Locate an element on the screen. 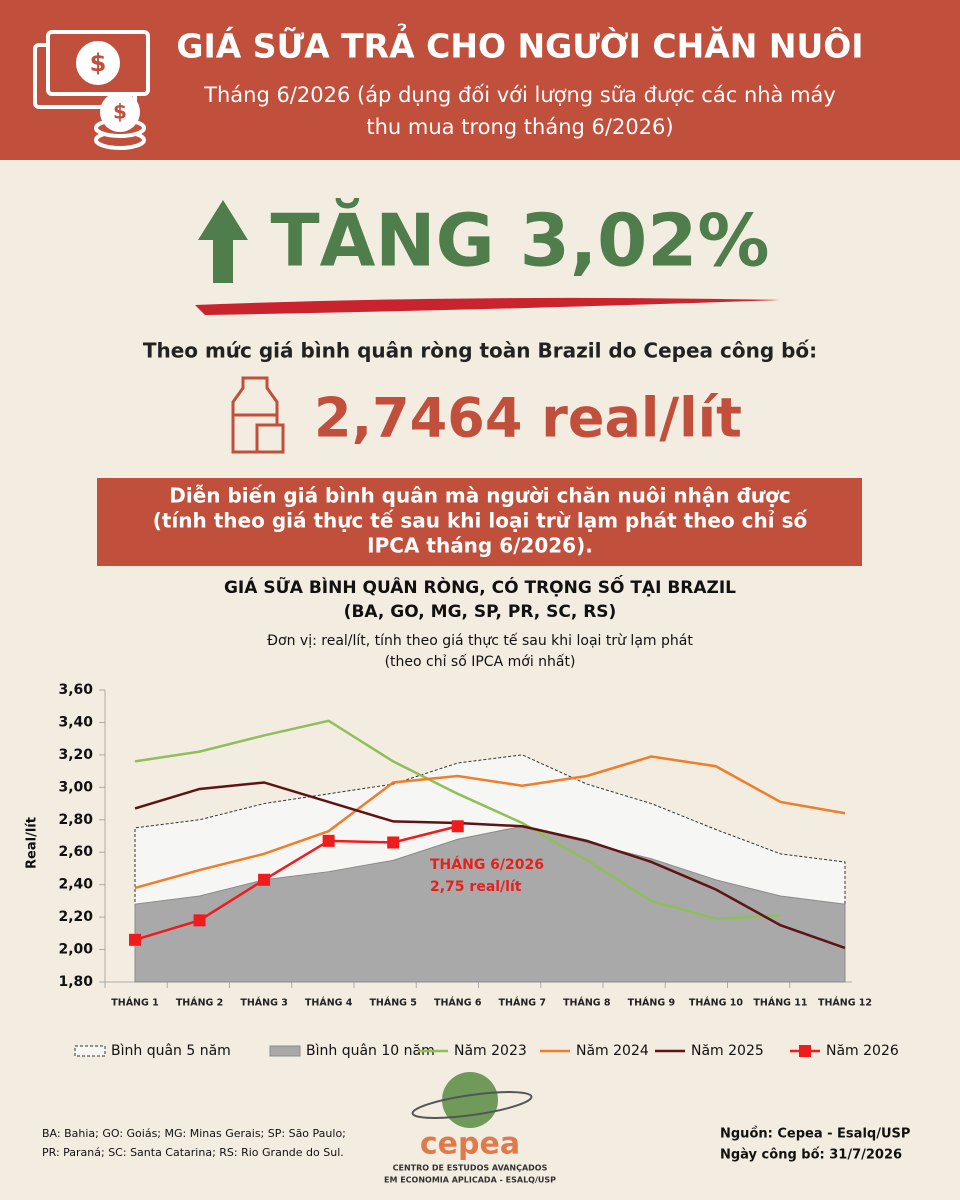 The height and width of the screenshot is (1200, 960). y-axis-label: Real/lít is located at coordinates (32, 843).